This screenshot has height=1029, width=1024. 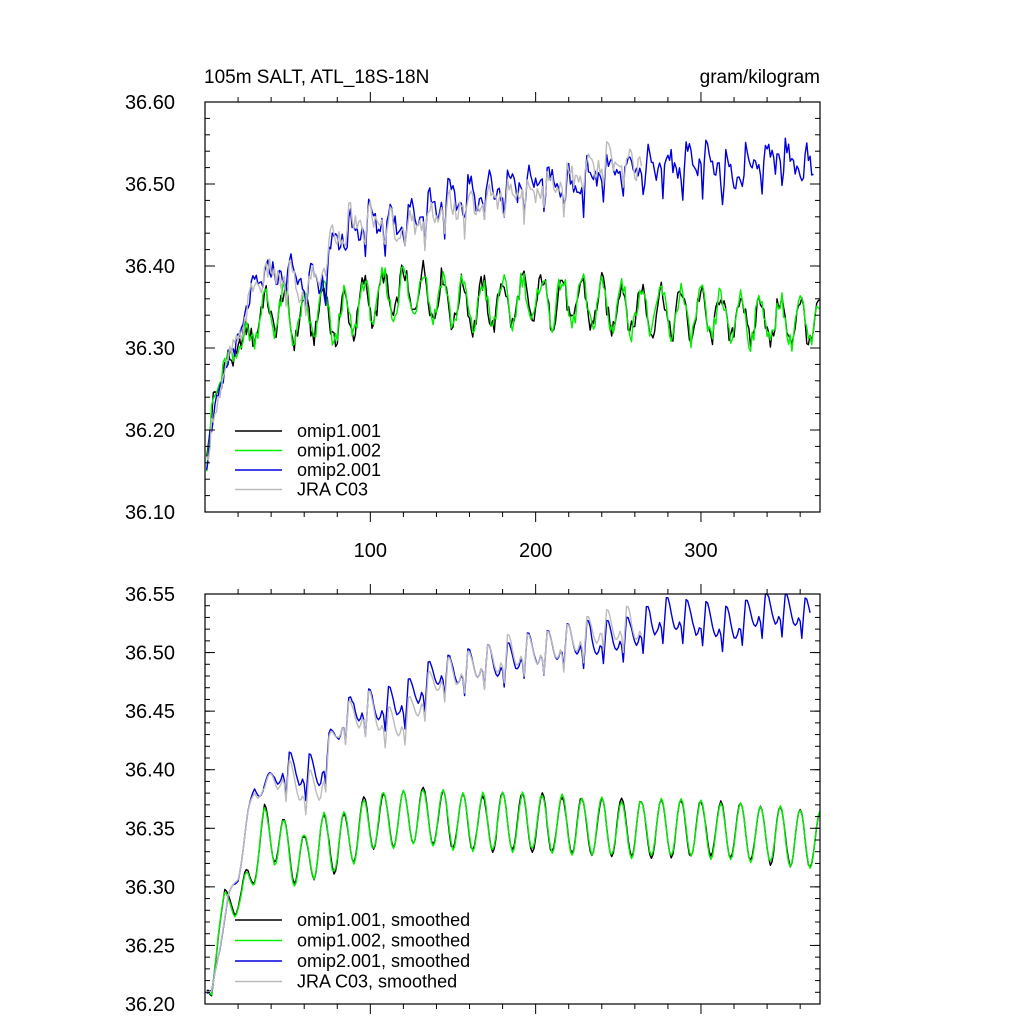 What do you see at coordinates (150, 103) in the screenshot?
I see `y-tick-label: 36.60` at bounding box center [150, 103].